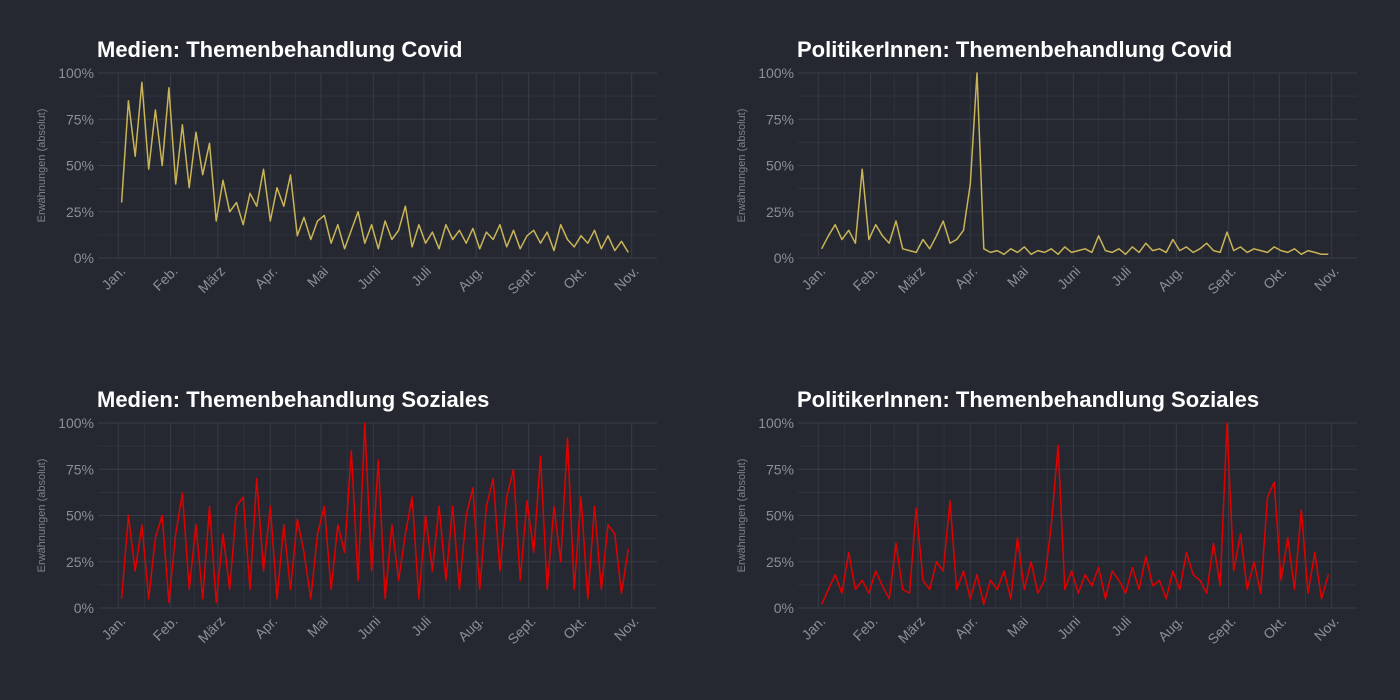 The width and height of the screenshot is (1400, 700). What do you see at coordinates (279, 49) in the screenshot?
I see `chart-title: Medien: Themenbehandlung Covid` at bounding box center [279, 49].